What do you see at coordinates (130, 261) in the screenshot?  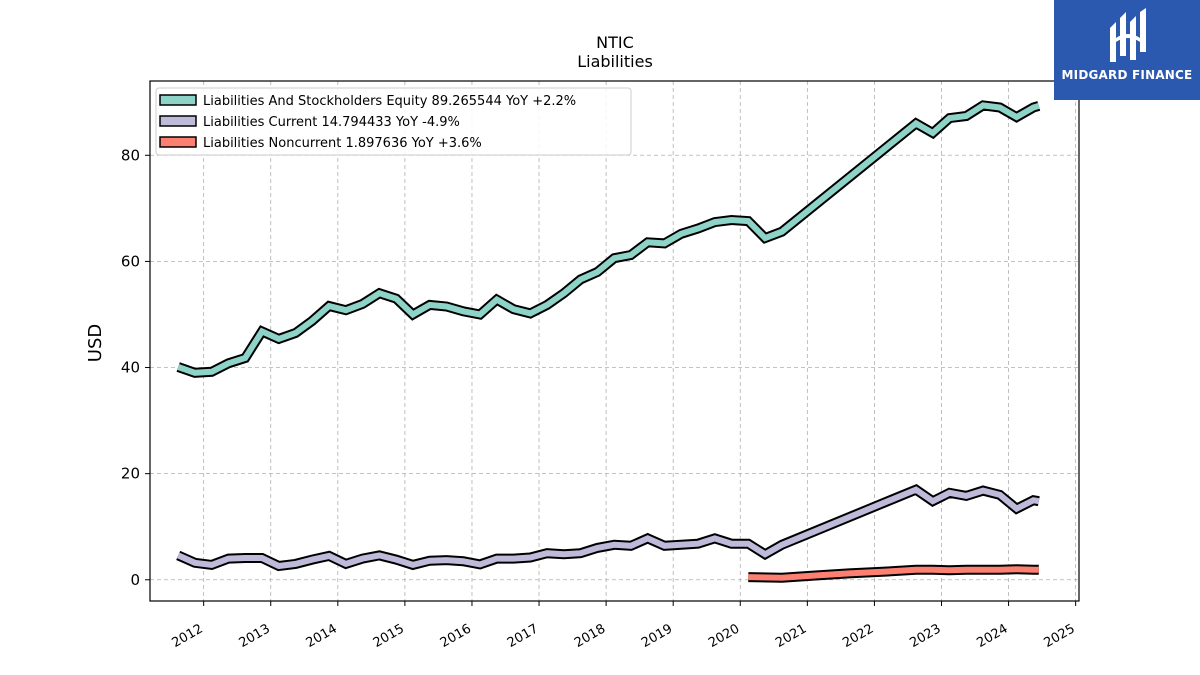 I see `y-tick-label: 60` at bounding box center [130, 261].